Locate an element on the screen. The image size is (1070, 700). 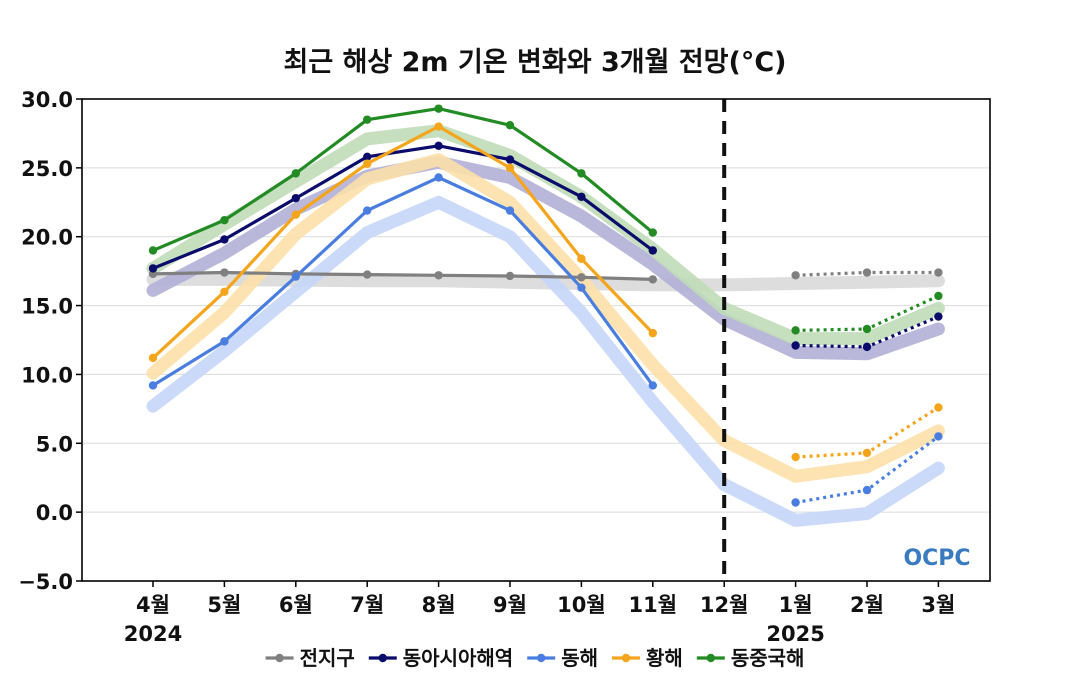
legend: 전지구 동아시아해역 동해 황해 동중국해 is located at coordinates (535, 658).